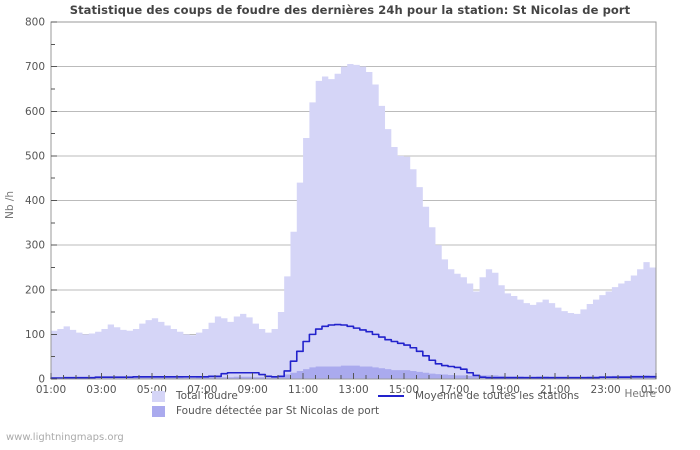  What do you see at coordinates (35, 156) in the screenshot?
I see `svg-text: 500` at bounding box center [35, 156].